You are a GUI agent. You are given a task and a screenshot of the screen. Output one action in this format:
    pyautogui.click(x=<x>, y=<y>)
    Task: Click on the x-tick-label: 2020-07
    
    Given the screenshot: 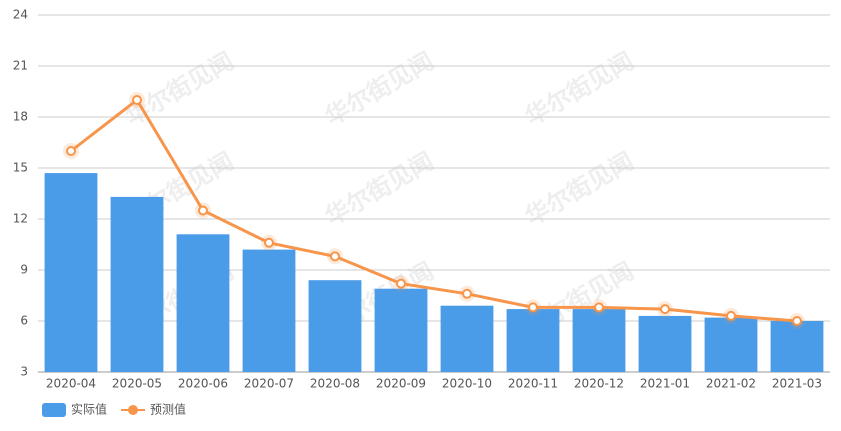 What is the action you would take?
    pyautogui.click(x=269, y=384)
    